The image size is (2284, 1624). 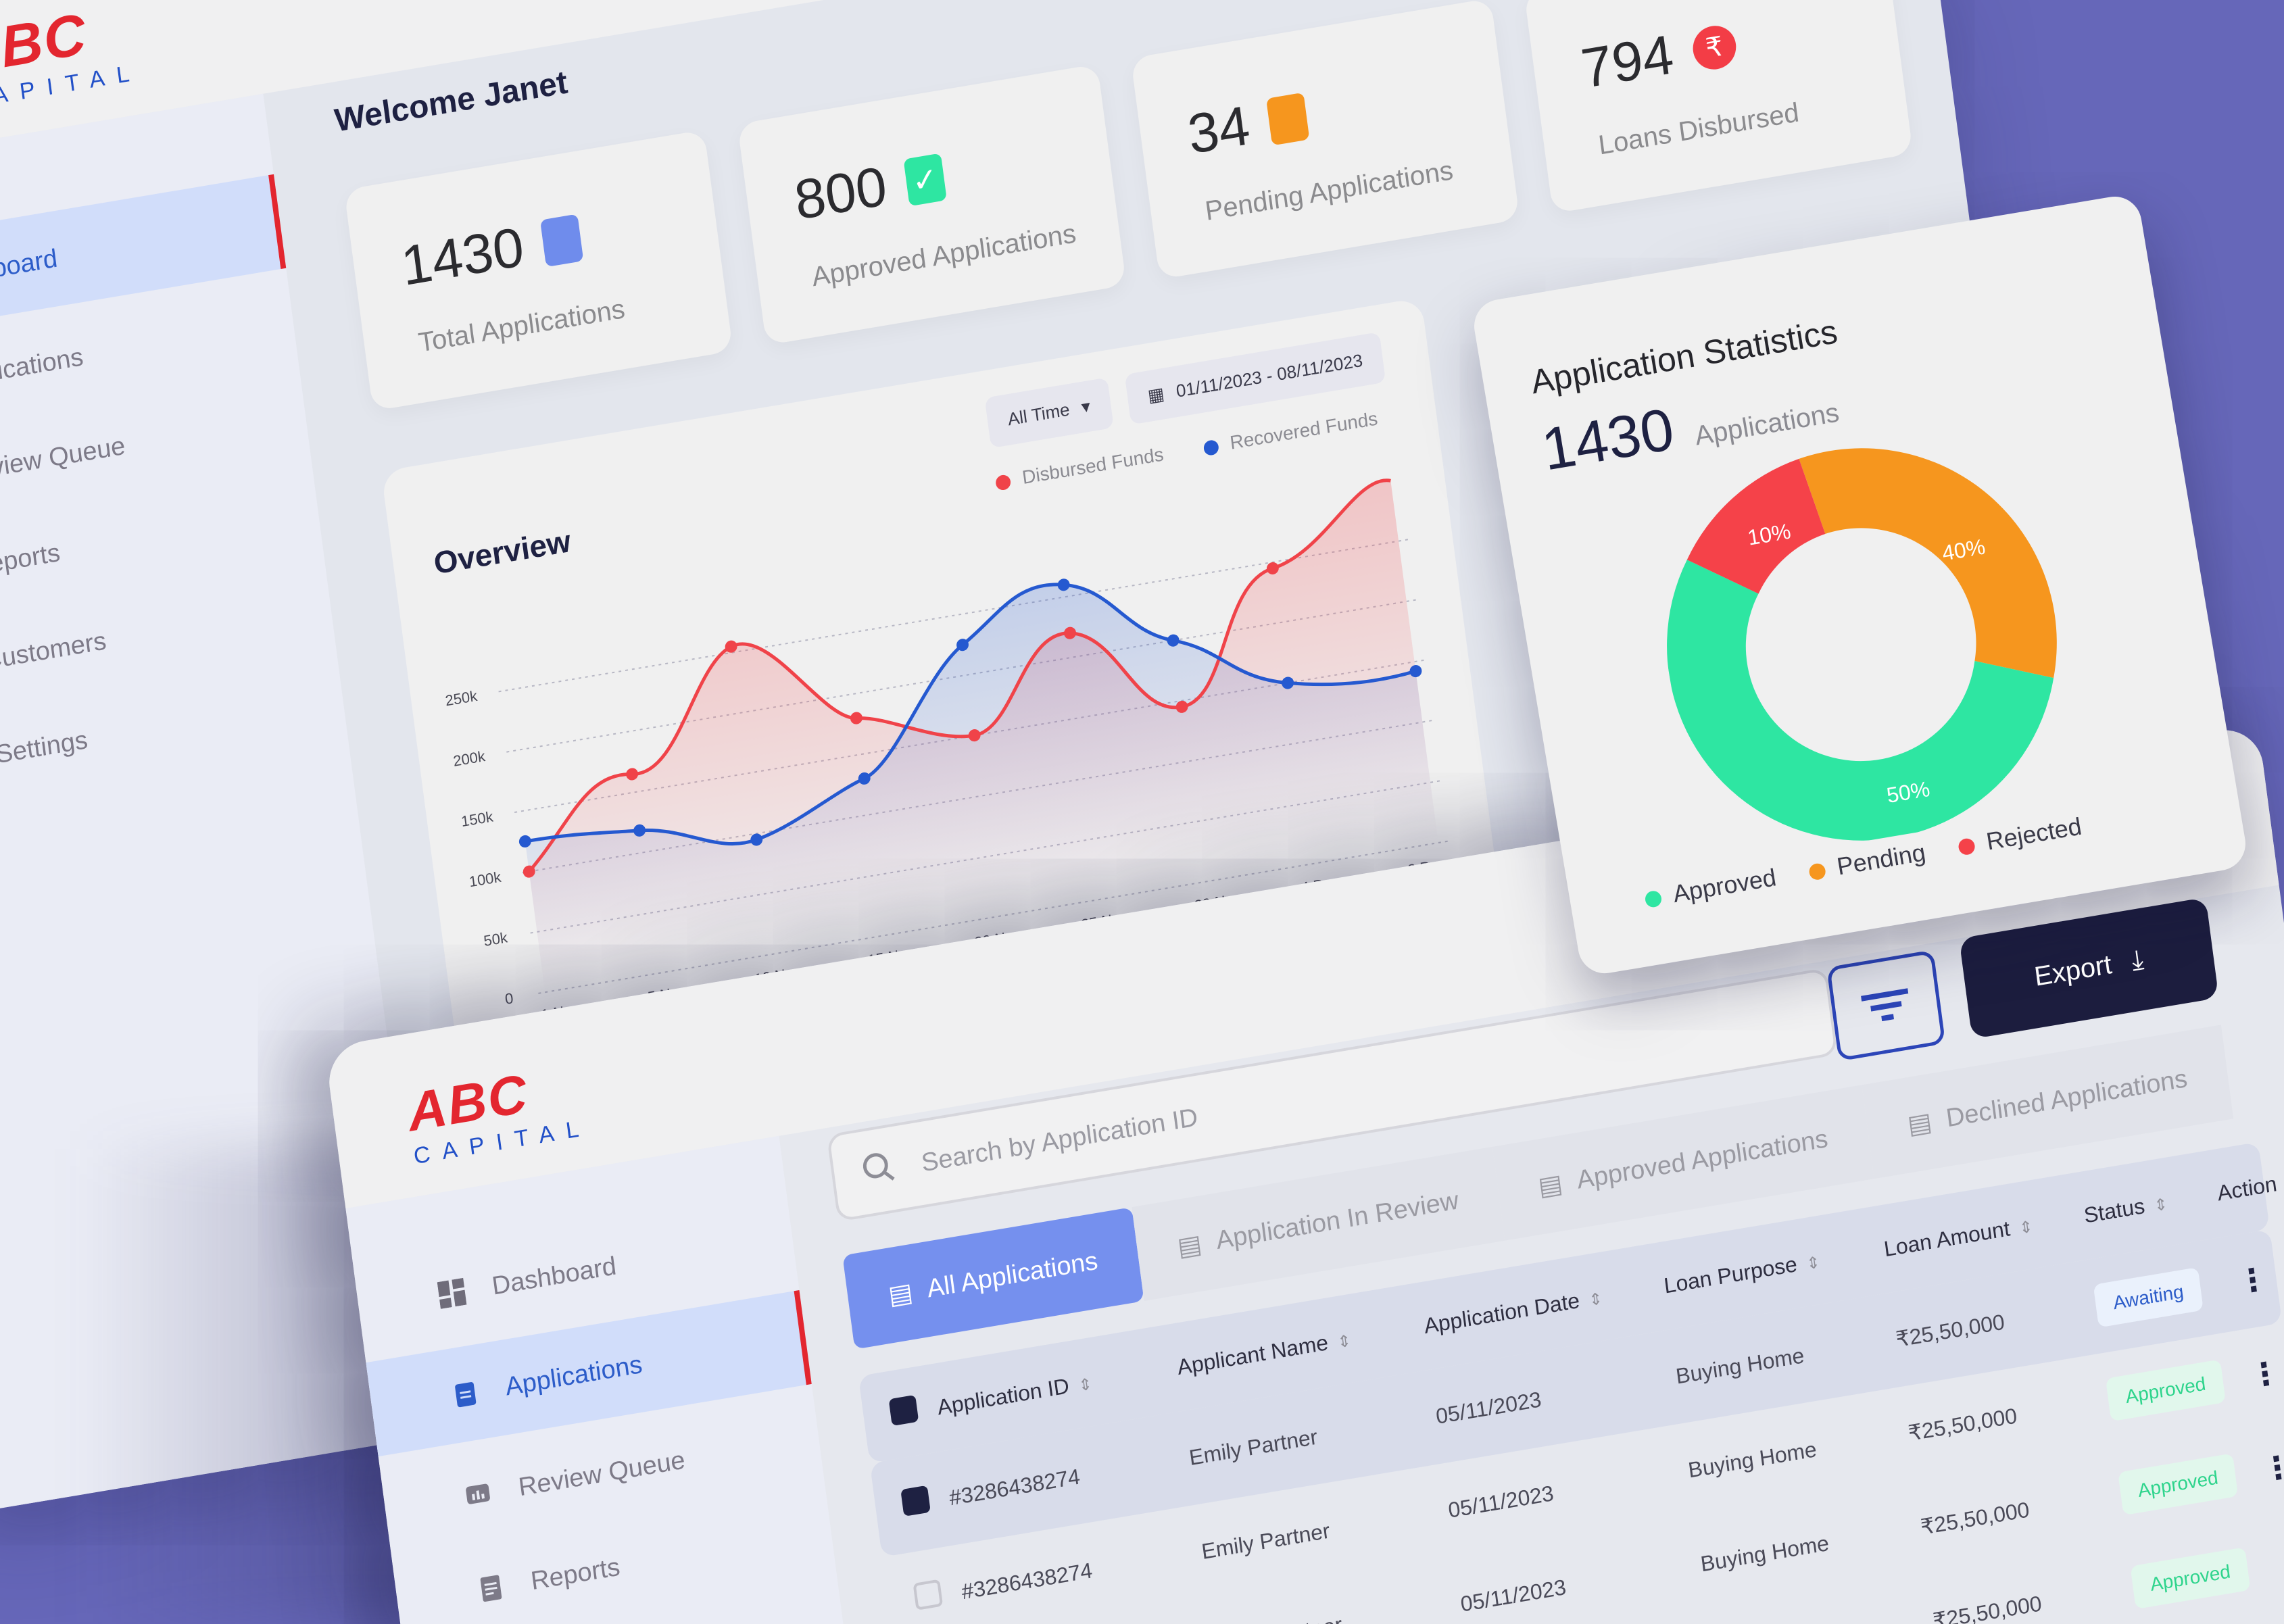 I want to click on sidebar-item-review-queue: Review Queue, so click(x=602, y=1474).